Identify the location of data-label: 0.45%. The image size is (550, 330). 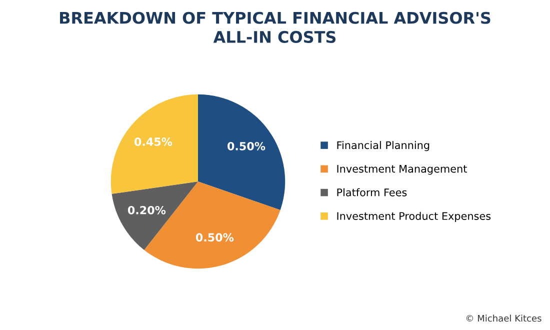
(153, 142).